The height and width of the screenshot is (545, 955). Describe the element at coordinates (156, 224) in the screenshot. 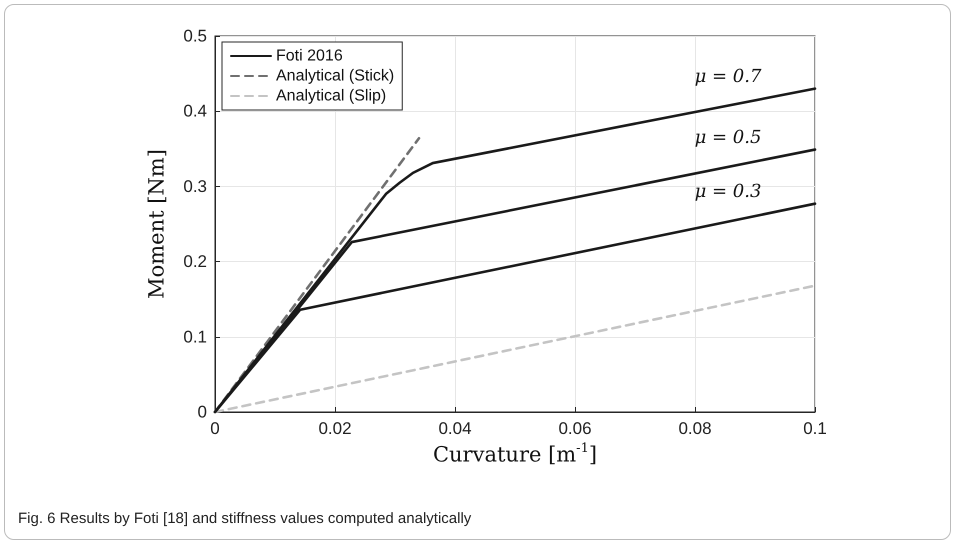

I see `y-axis-title: Moment [Nm]` at that location.